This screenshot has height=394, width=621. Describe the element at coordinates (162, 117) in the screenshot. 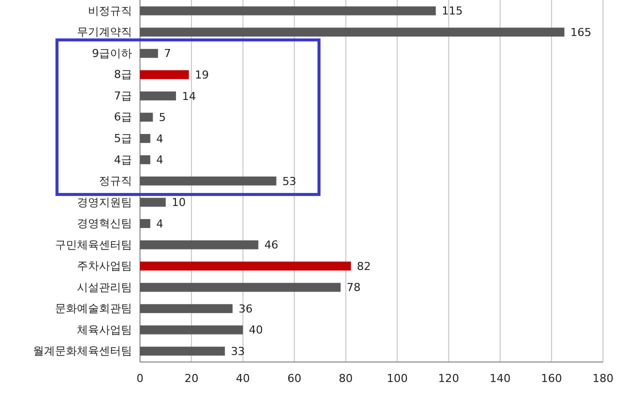

I see `data-label: 5` at that location.